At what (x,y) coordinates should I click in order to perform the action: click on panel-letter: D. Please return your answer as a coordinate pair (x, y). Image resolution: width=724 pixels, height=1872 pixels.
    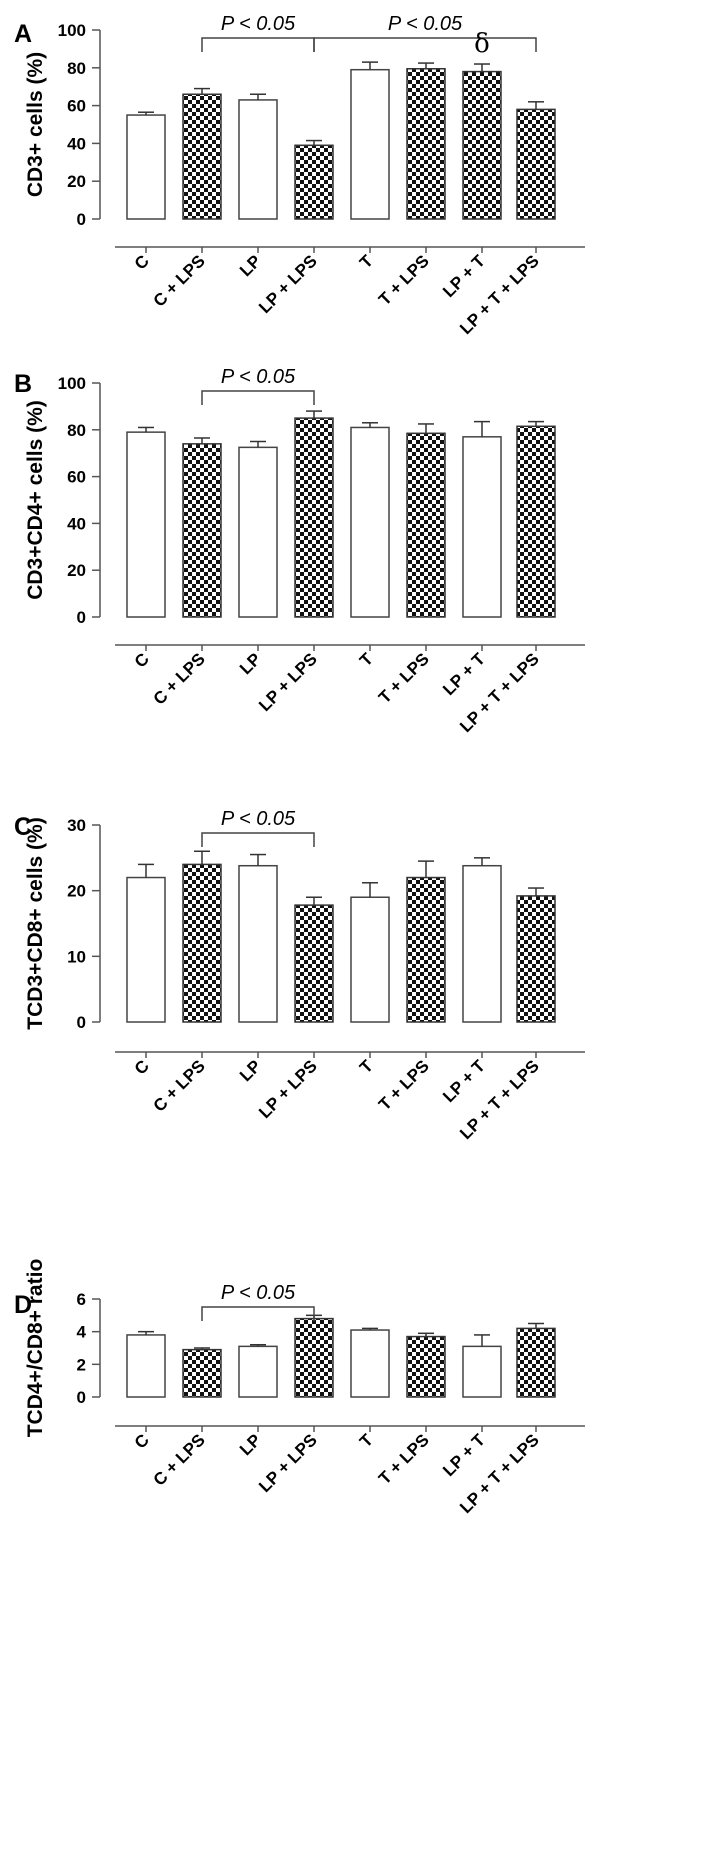
    Looking at the image, I should click on (23, 1305).